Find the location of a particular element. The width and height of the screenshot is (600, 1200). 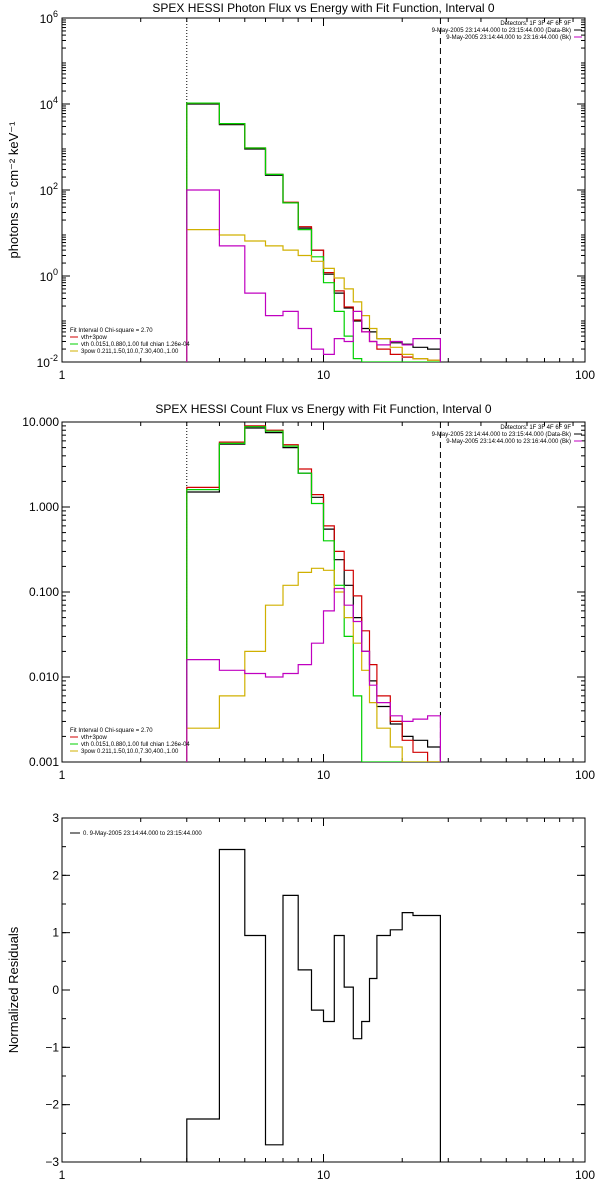

y-axis-label: Normalized Residuals is located at coordinates (13, 989).